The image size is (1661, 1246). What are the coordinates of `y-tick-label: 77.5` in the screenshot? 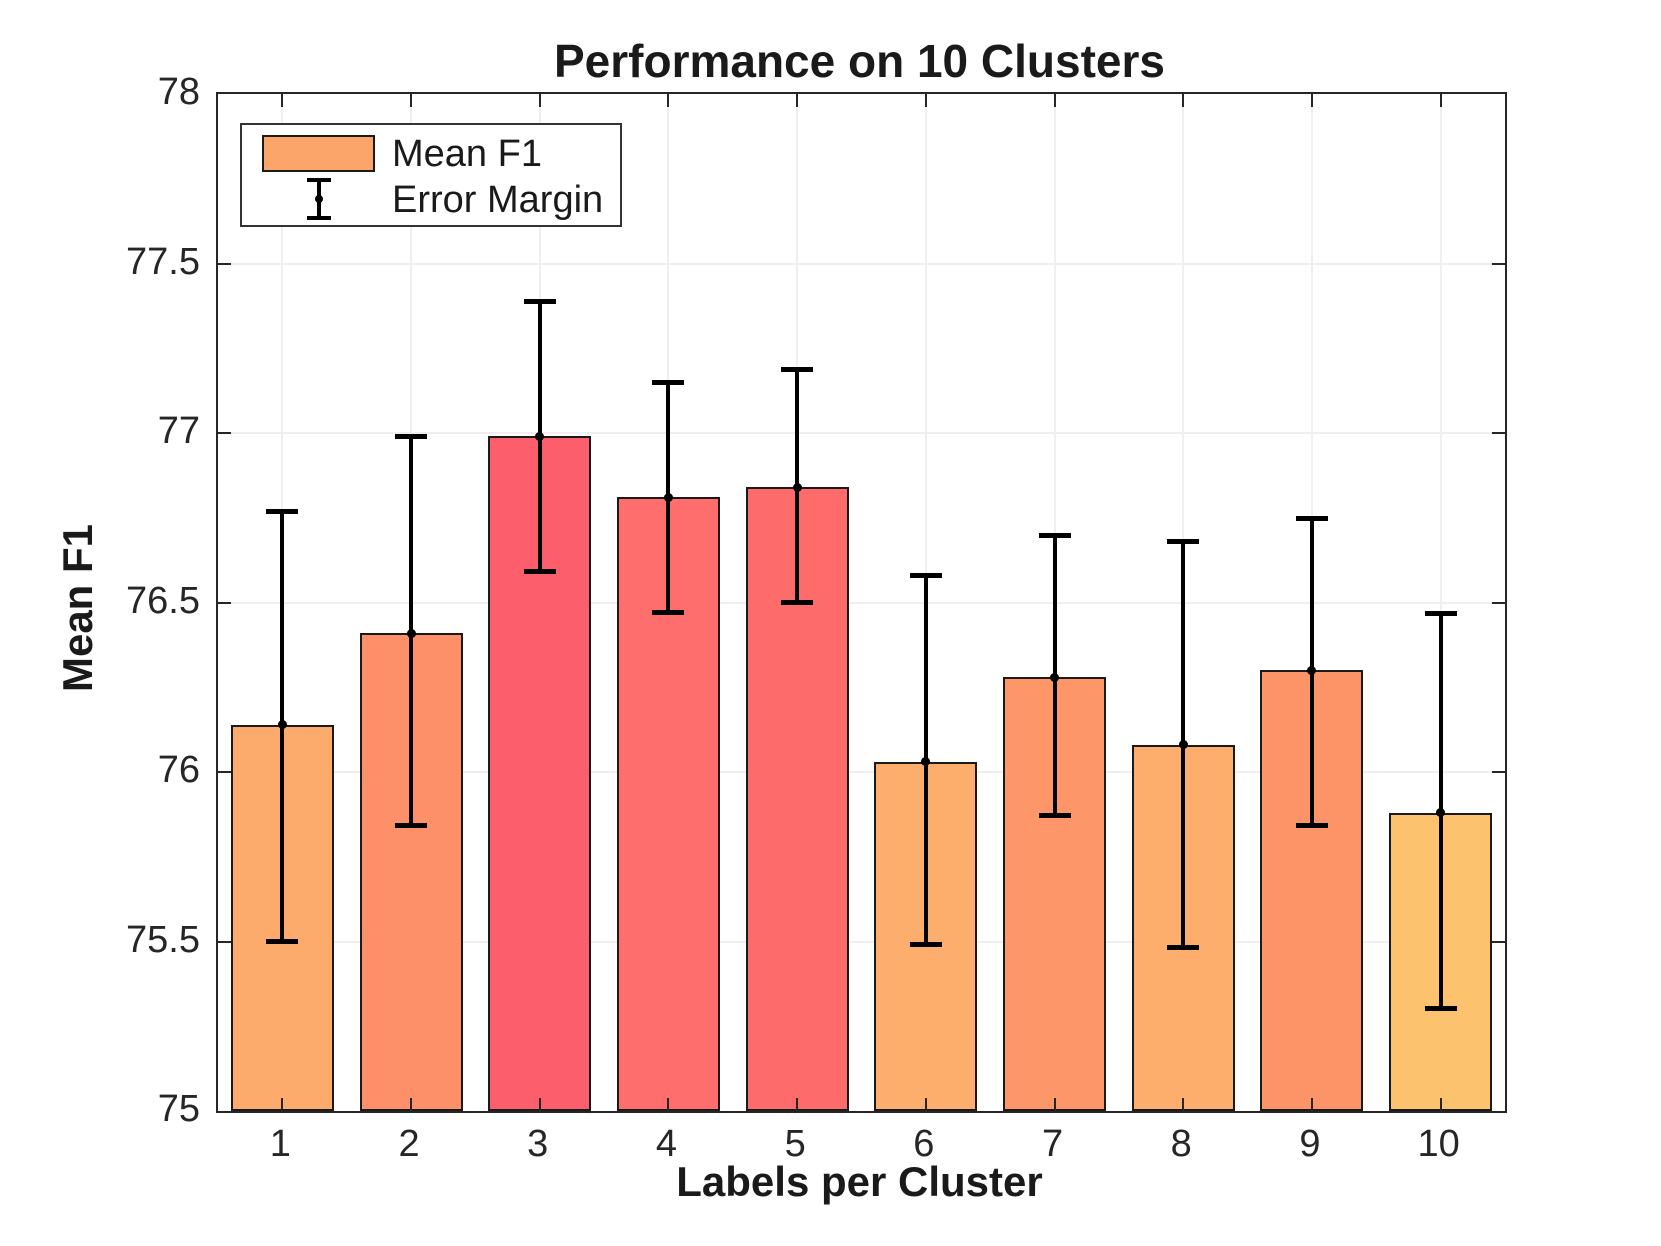 It's located at (163, 261).